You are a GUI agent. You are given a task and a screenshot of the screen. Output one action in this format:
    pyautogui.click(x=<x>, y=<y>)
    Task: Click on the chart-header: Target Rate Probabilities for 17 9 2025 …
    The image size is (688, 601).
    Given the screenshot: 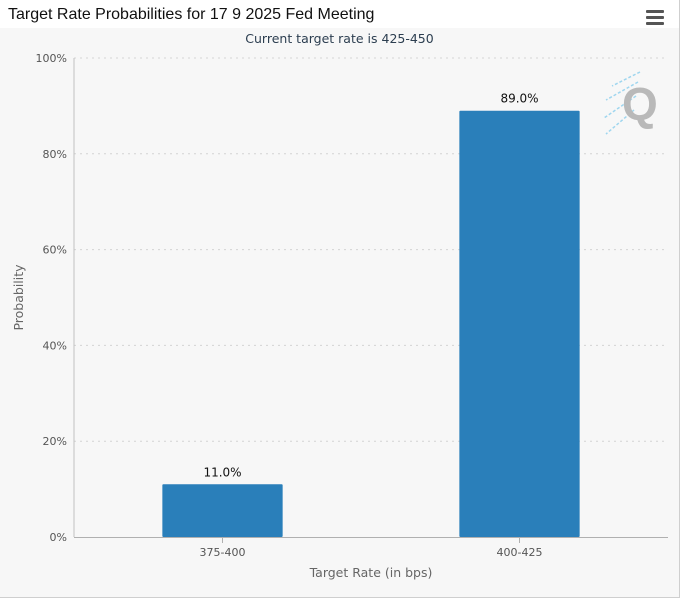 What is the action you would take?
    pyautogui.click(x=339, y=14)
    